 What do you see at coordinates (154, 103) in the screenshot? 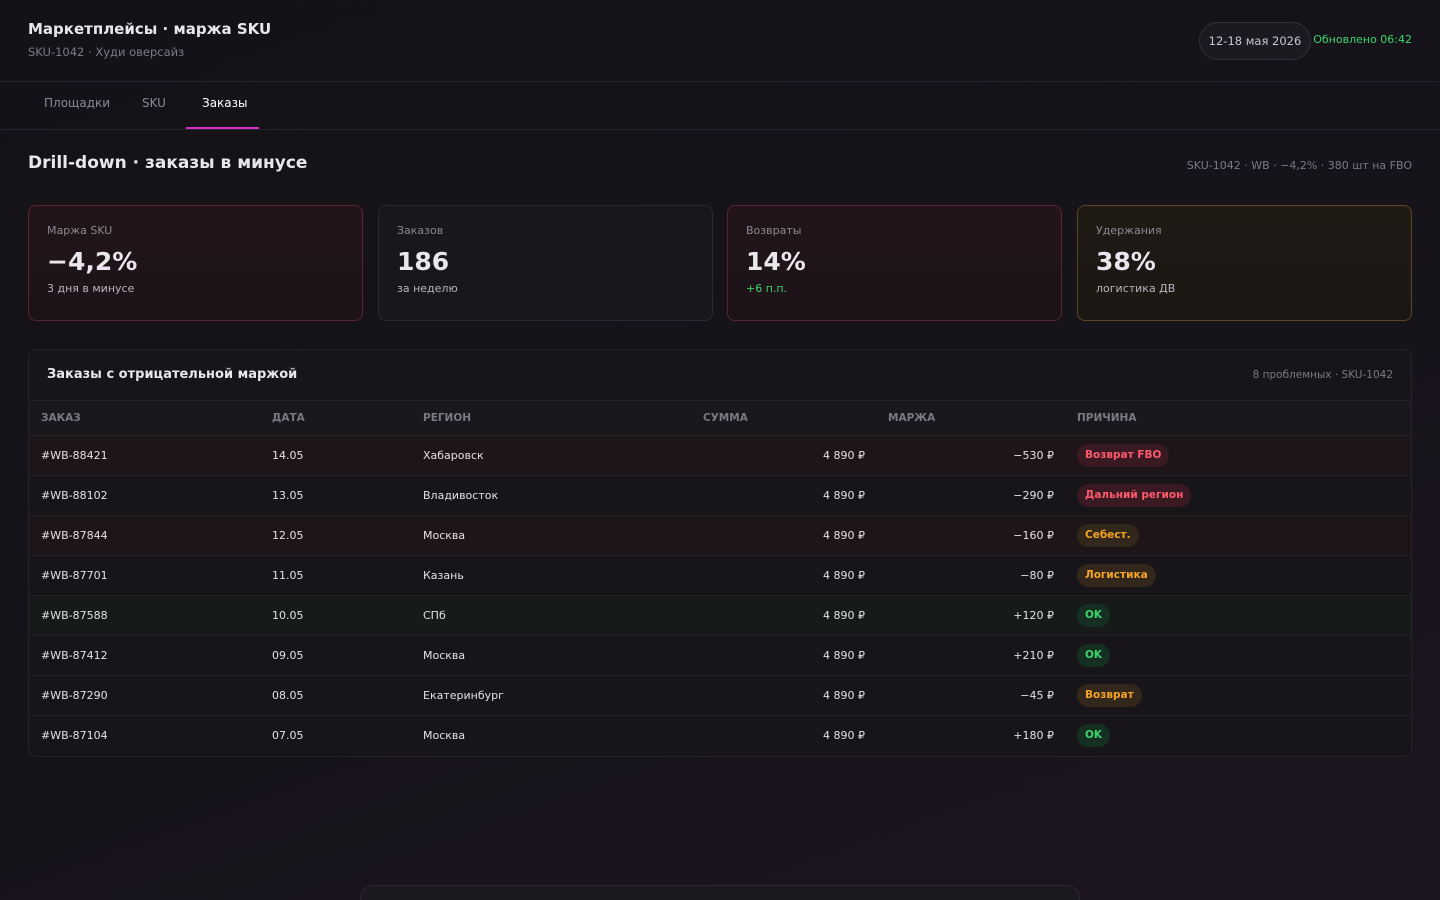
I see `tab: SKU` at bounding box center [154, 103].